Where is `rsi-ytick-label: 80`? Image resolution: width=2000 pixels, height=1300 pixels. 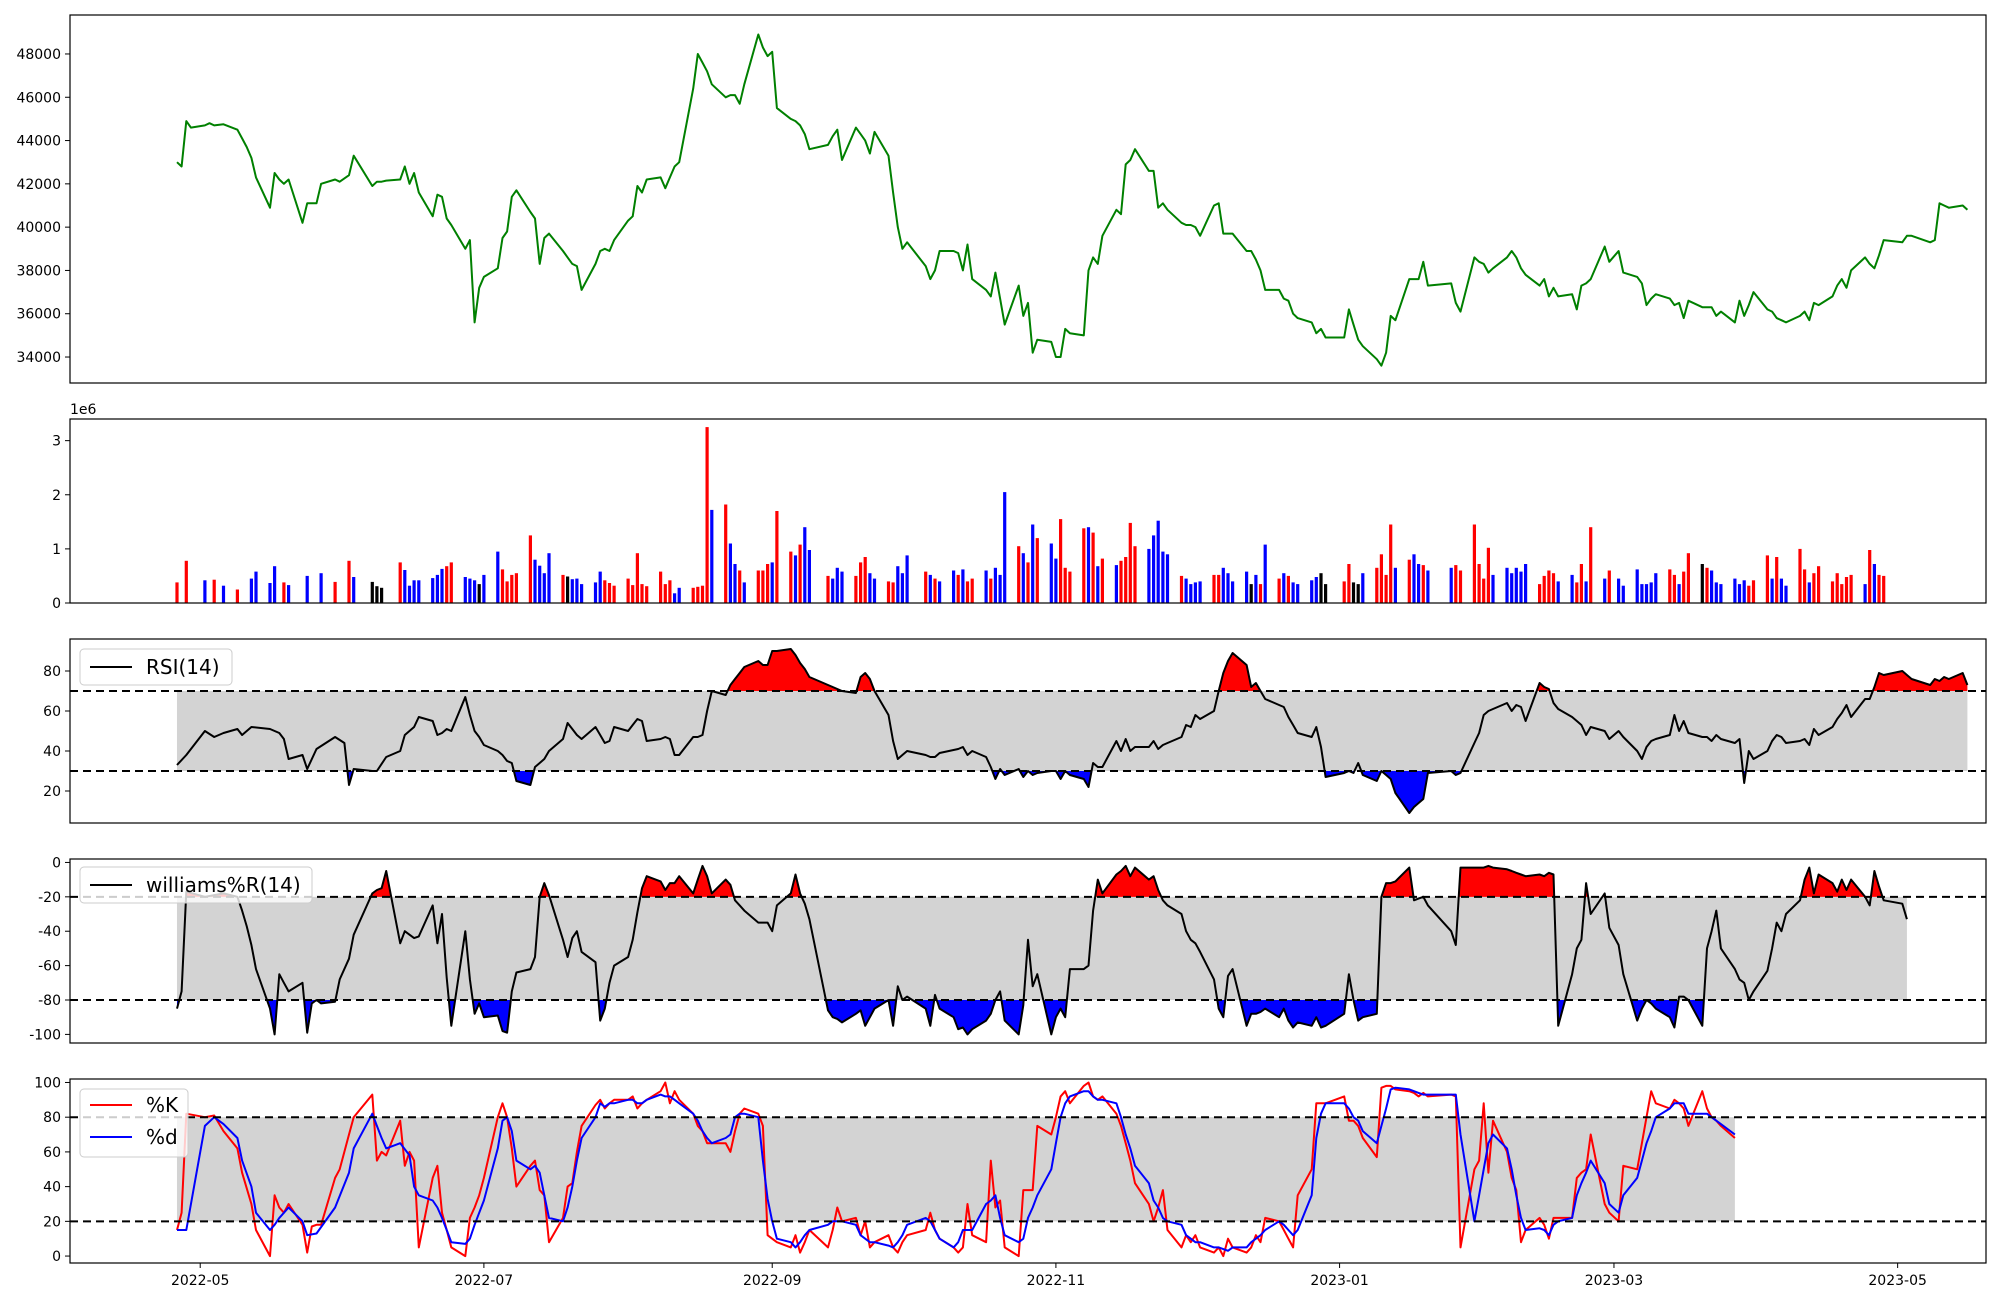 rsi-ytick-label: 80 is located at coordinates (52, 672).